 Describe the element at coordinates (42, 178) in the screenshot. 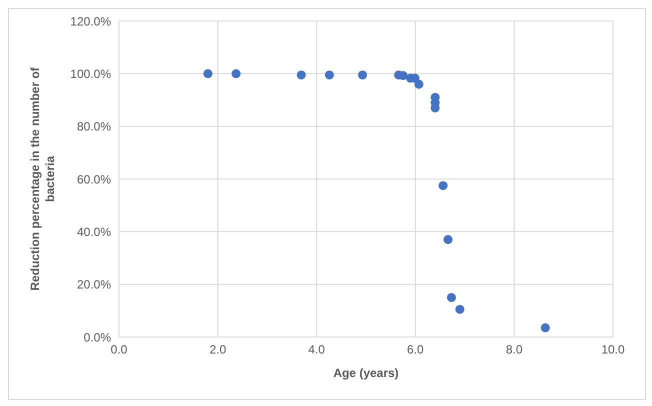

I see `y-axis-title: Reduction percentage in the number of bacteria` at that location.